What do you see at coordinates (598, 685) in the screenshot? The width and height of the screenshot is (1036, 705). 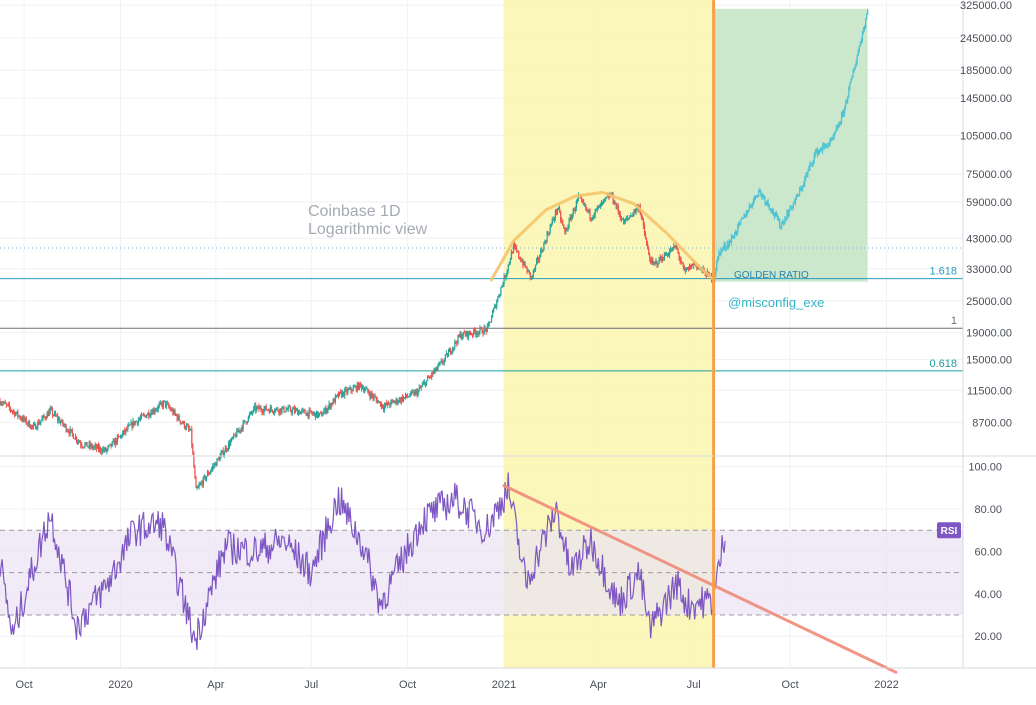 I see `time-tick-label: Apr` at bounding box center [598, 685].